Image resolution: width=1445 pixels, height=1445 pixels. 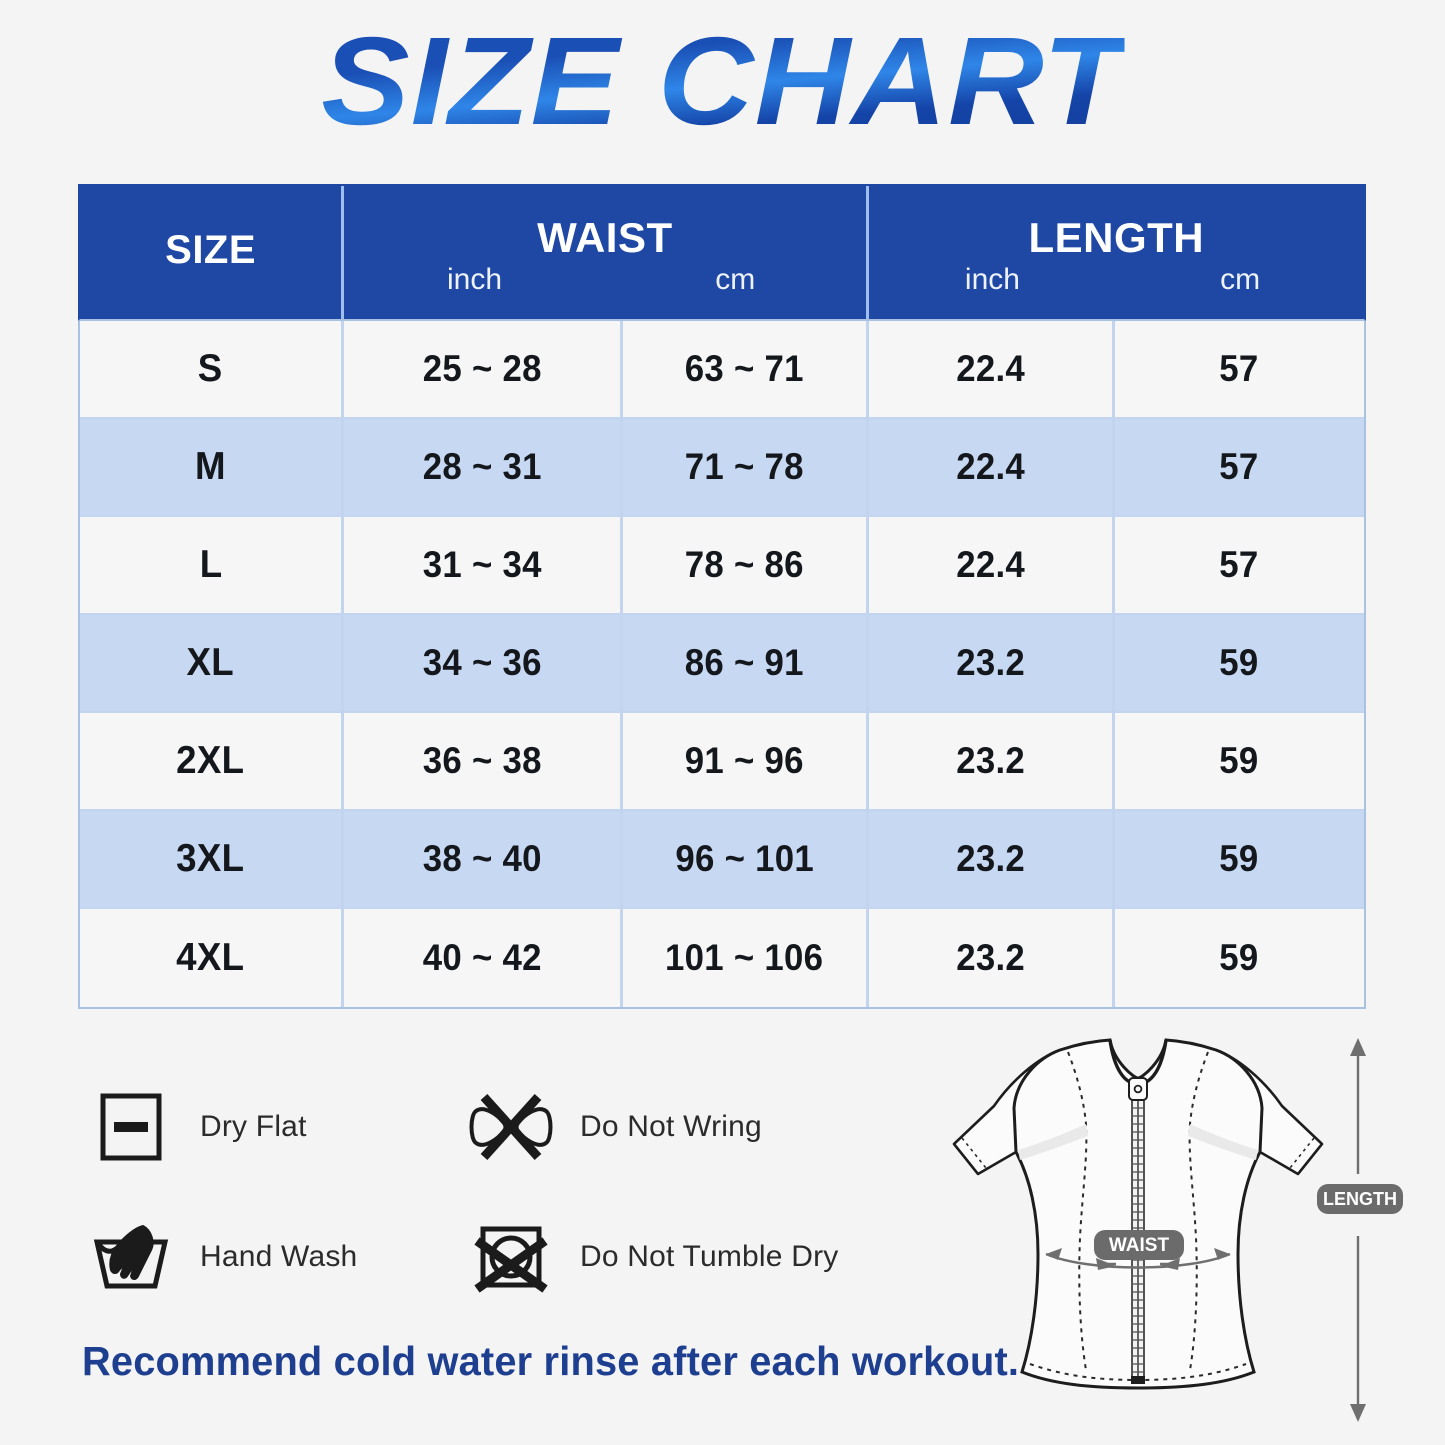 I want to click on header-sub-length-inch: inch, so click(x=992, y=279).